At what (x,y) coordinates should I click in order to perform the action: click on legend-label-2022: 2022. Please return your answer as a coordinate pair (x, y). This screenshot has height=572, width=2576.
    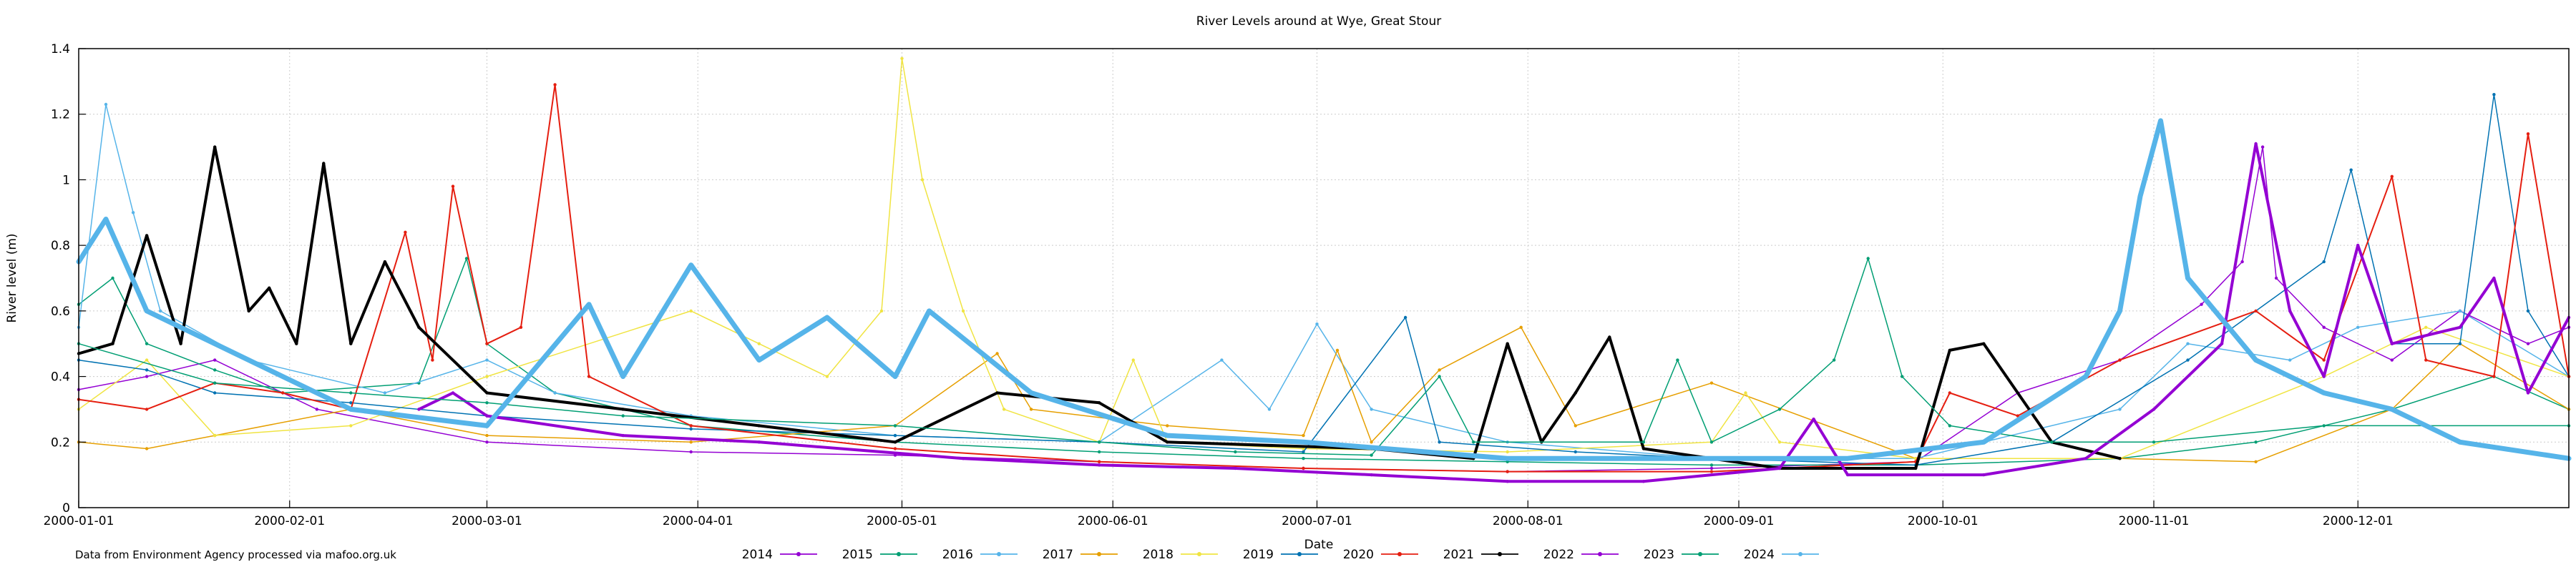
    Looking at the image, I should click on (1558, 555).